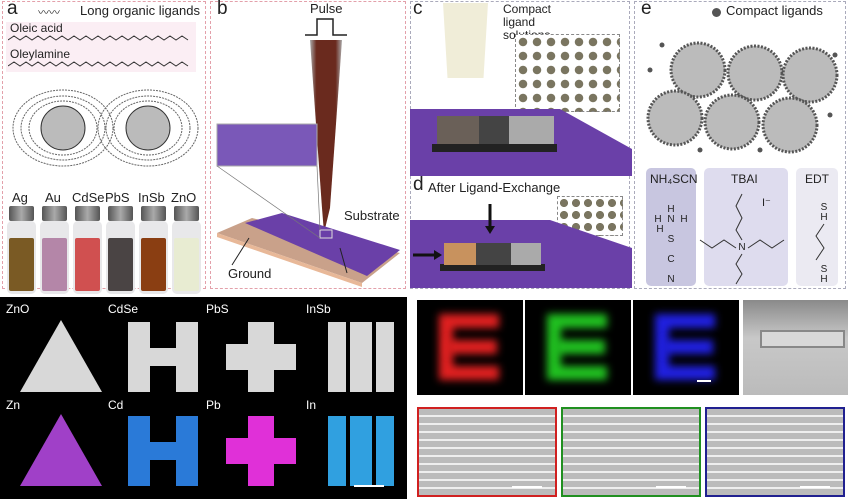 The height and width of the screenshot is (499, 848). What do you see at coordinates (318, 309) in the screenshot?
I see `material-label: InSb` at bounding box center [318, 309].